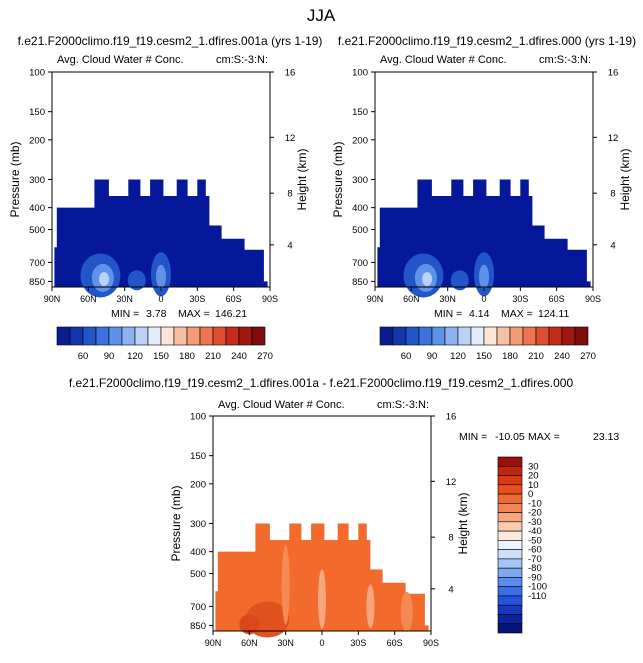 The width and height of the screenshot is (643, 663). Describe the element at coordinates (510, 437) in the screenshot. I see `min-value: -10.05` at that location.